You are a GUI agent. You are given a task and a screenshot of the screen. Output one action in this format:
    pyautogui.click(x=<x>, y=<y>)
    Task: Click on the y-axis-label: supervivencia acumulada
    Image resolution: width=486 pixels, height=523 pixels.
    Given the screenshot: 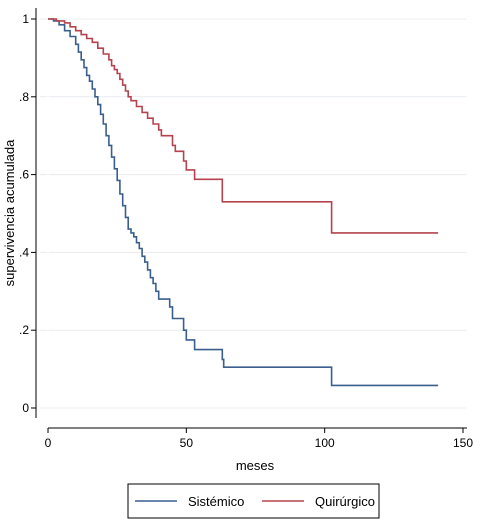 What is the action you would take?
    pyautogui.click(x=9, y=212)
    